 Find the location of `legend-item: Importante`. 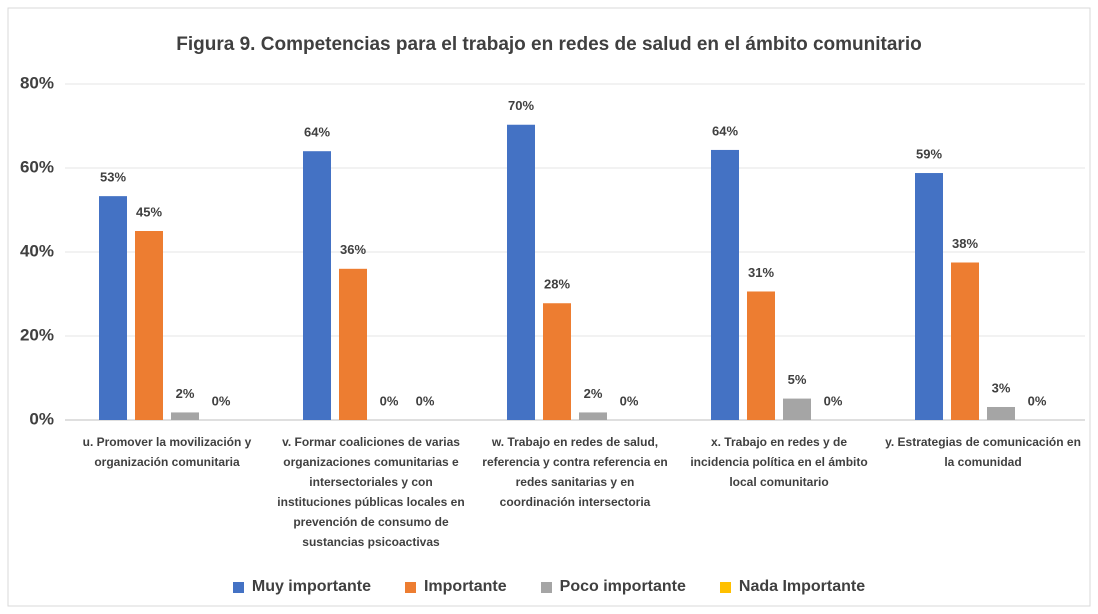

legend-item: Importante is located at coordinates (455, 587).